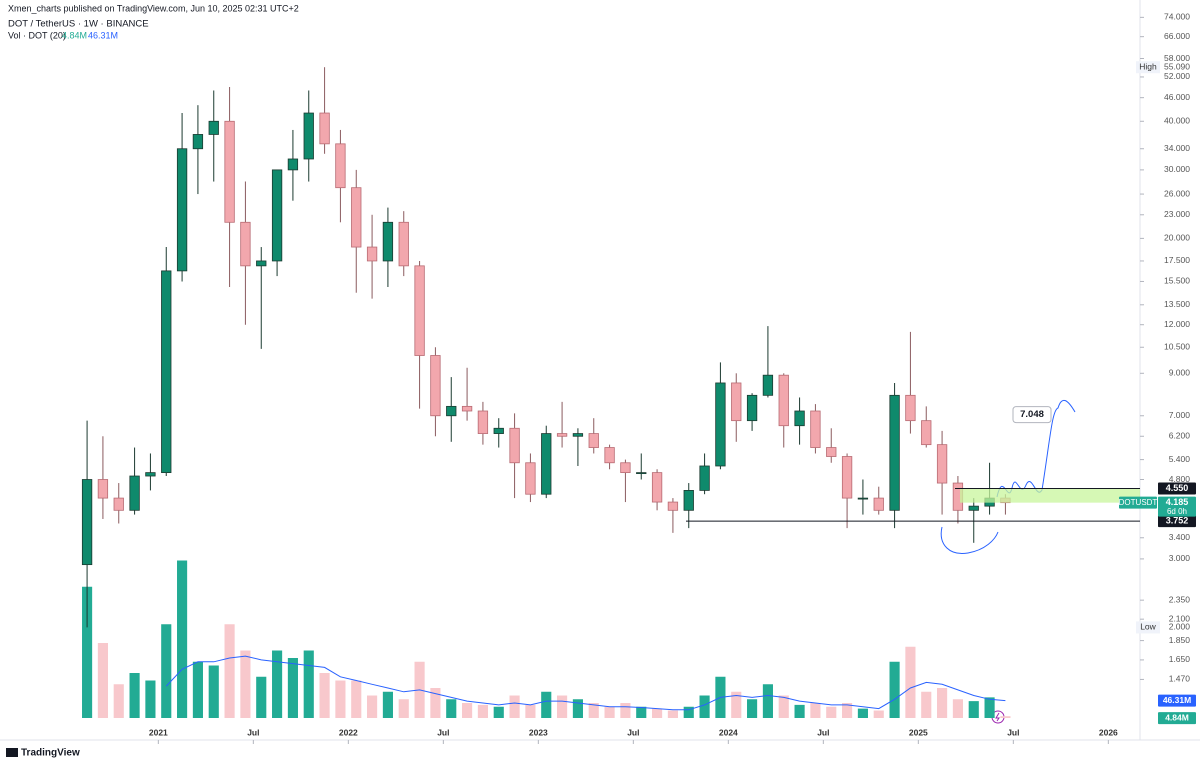 The width and height of the screenshot is (1200, 764). Describe the element at coordinates (1177, 169) in the screenshot. I see `y-tick-label: 30.000` at that location.